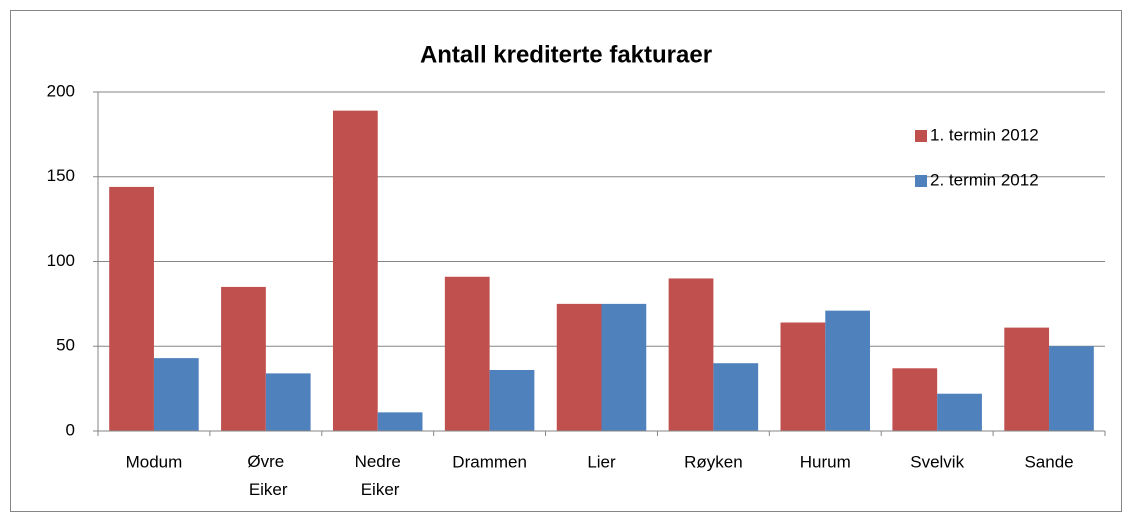  What do you see at coordinates (61, 175) in the screenshot?
I see `y-tick-label: 150` at bounding box center [61, 175].